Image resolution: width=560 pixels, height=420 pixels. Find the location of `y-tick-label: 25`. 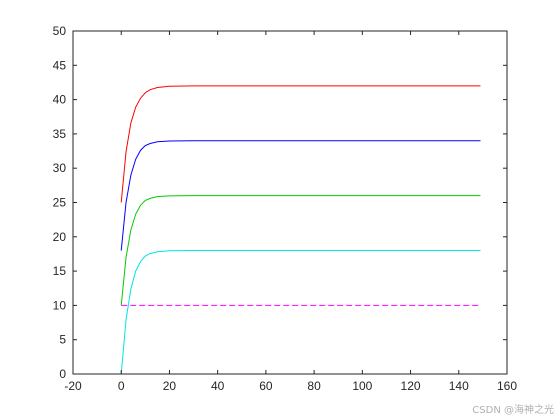

y-tick-label: 25 is located at coordinates (60, 203).